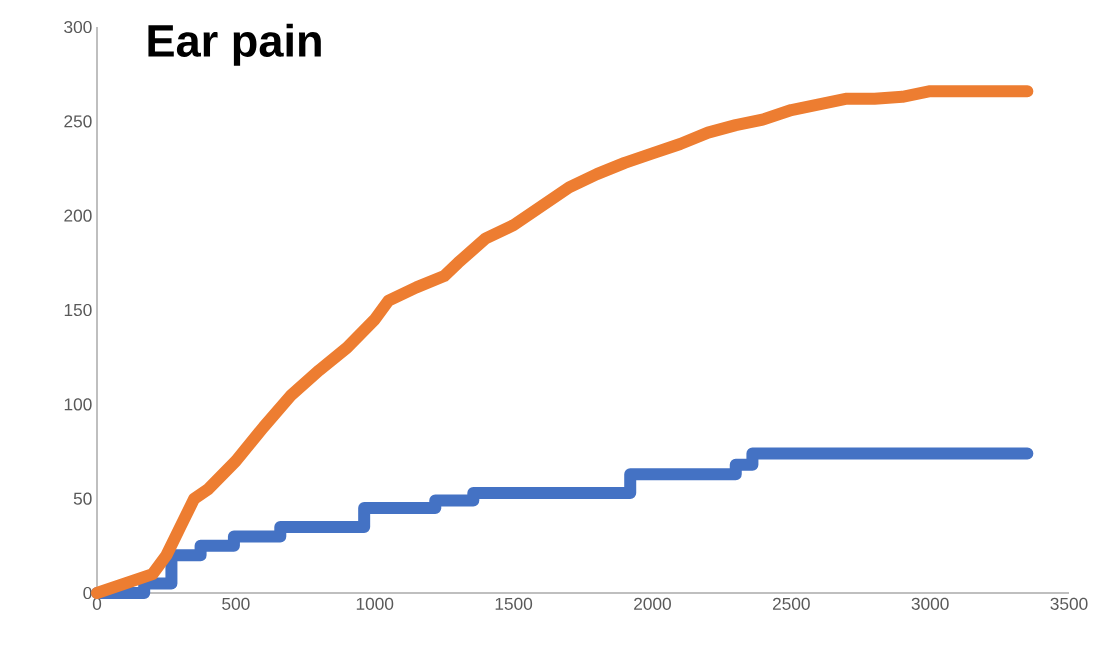 The width and height of the screenshot is (1104, 659). I want to click on y-tick-label: 0, so click(87, 593).